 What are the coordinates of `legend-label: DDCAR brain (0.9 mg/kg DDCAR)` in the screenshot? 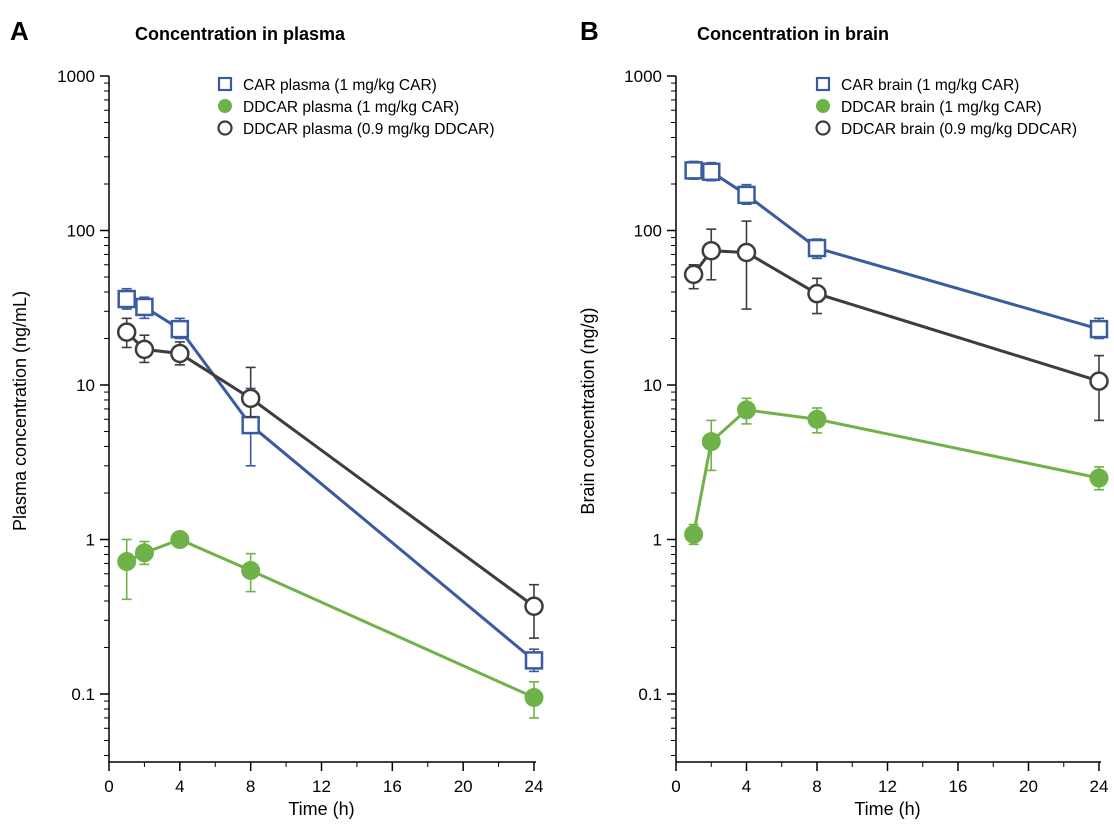 It's located at (959, 129).